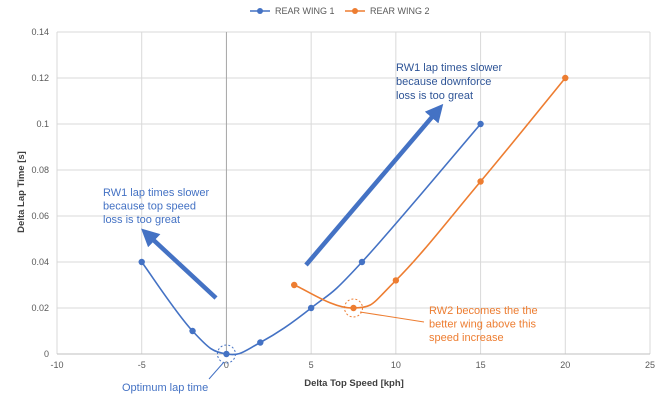 The height and width of the screenshot is (400, 668). I want to click on annotation-optimum: Optimum lap time, so click(165, 388).